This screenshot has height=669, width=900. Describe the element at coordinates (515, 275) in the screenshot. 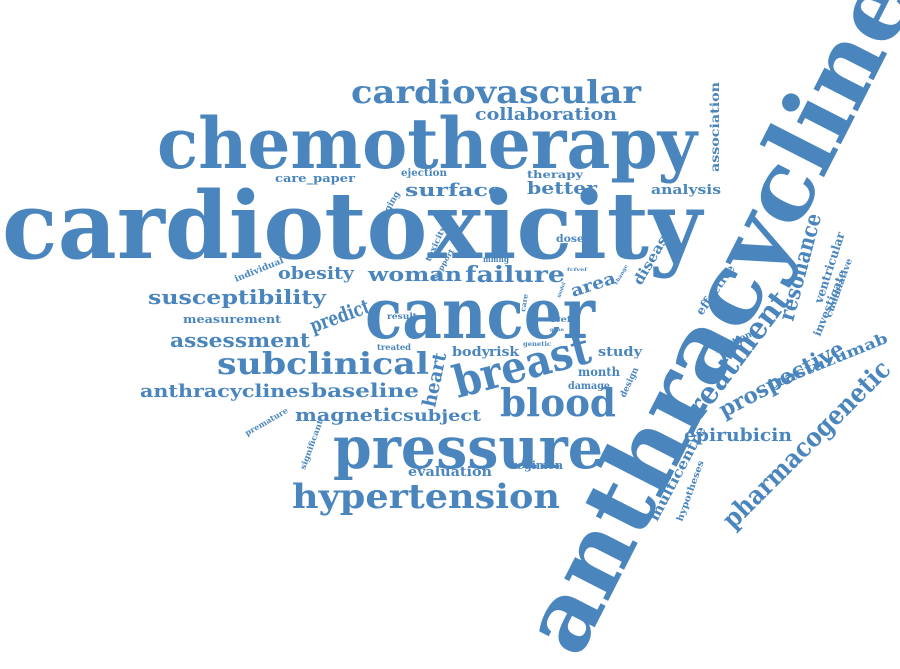

I see `word-failure: failure` at that location.